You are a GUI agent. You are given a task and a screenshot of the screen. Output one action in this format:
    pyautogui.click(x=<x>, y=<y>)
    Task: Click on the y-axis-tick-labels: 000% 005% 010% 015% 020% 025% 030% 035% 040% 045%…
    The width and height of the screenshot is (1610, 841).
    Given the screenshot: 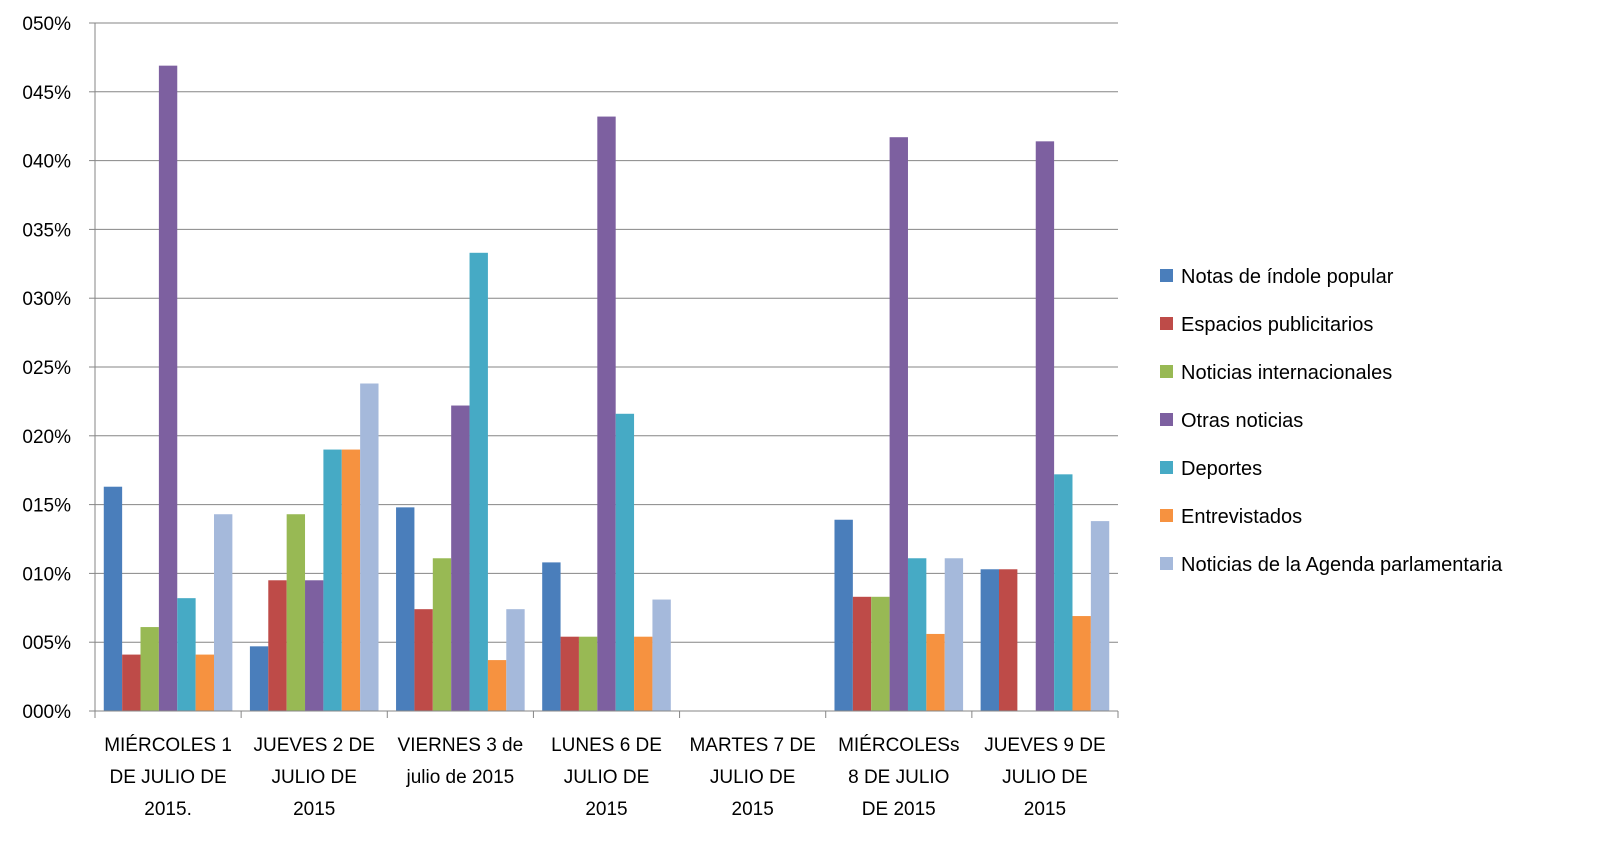 What is the action you would take?
    pyautogui.click(x=46, y=368)
    